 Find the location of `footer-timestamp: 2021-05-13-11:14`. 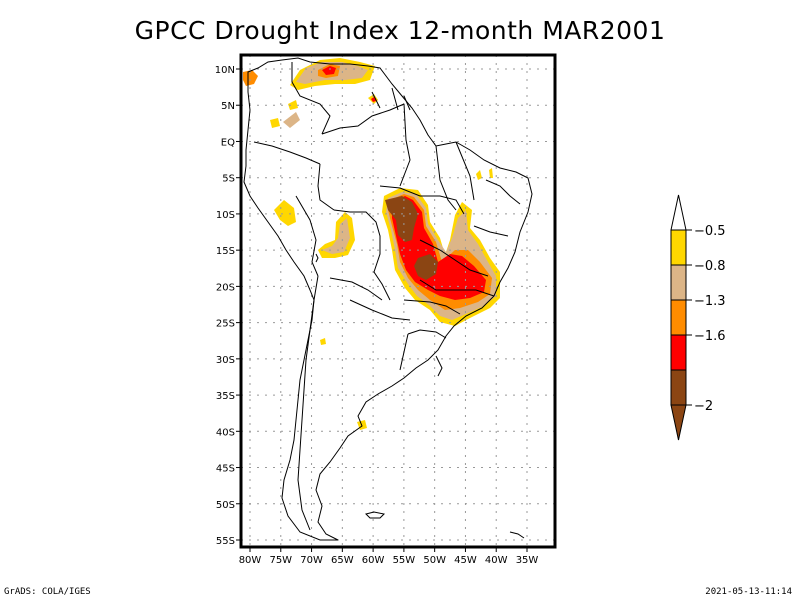

footer-timestamp: 2021-05-13-11:14 is located at coordinates (748, 592).